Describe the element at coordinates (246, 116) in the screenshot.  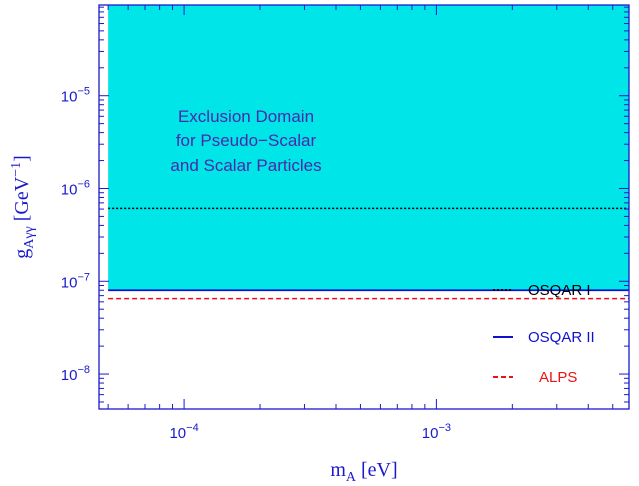
I see `annotation-line: Exclusion Domain` at that location.